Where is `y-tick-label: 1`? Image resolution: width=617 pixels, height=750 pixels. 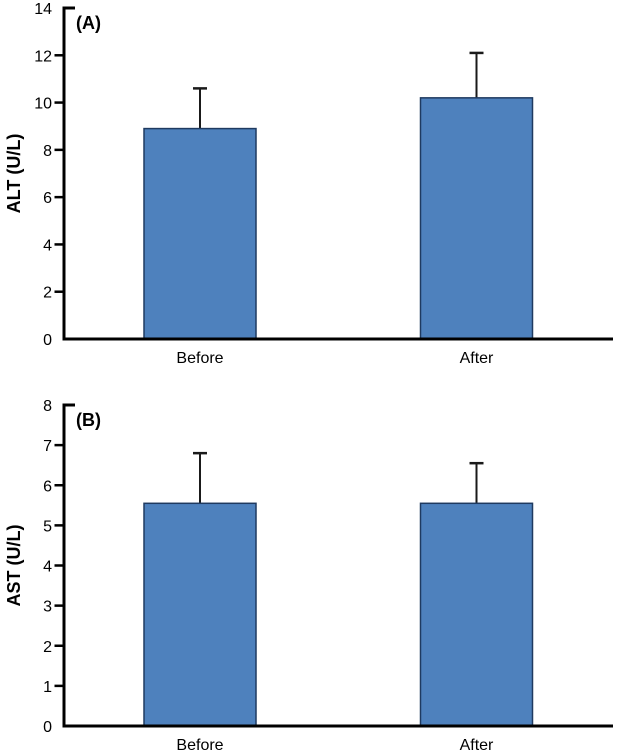 y-tick-label: 1 is located at coordinates (47, 687).